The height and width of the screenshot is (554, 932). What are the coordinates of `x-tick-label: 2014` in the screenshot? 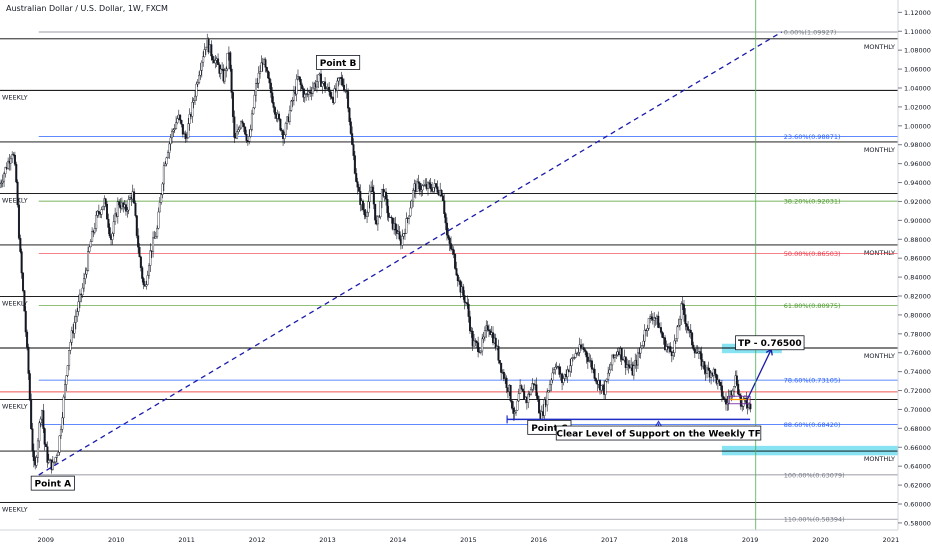 It's located at (398, 540).